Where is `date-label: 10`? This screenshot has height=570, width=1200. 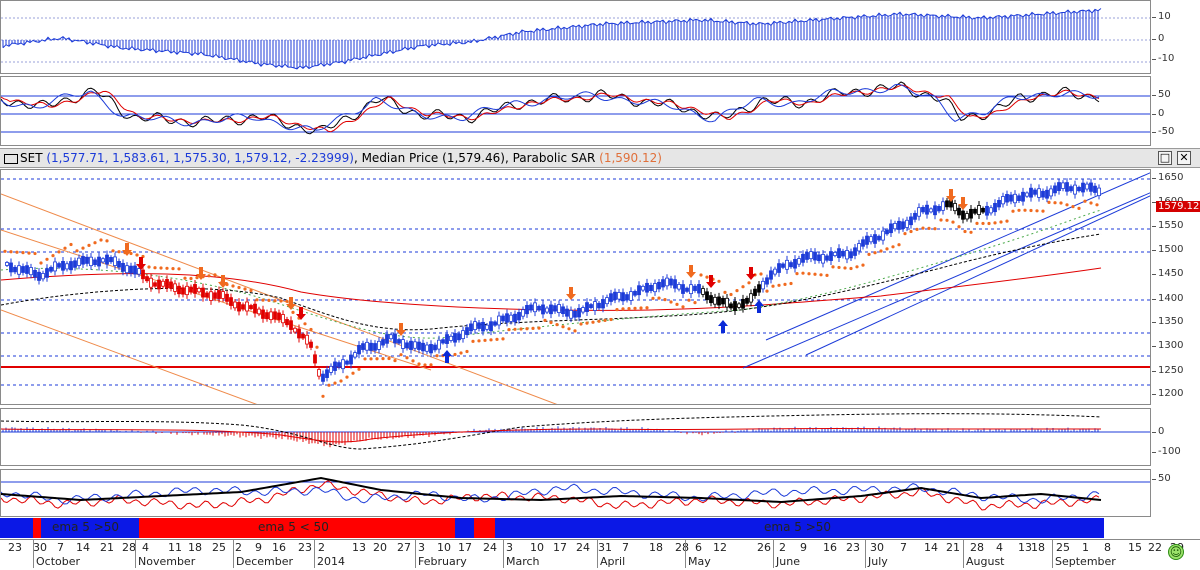 date-label: 10 is located at coordinates (537, 547).